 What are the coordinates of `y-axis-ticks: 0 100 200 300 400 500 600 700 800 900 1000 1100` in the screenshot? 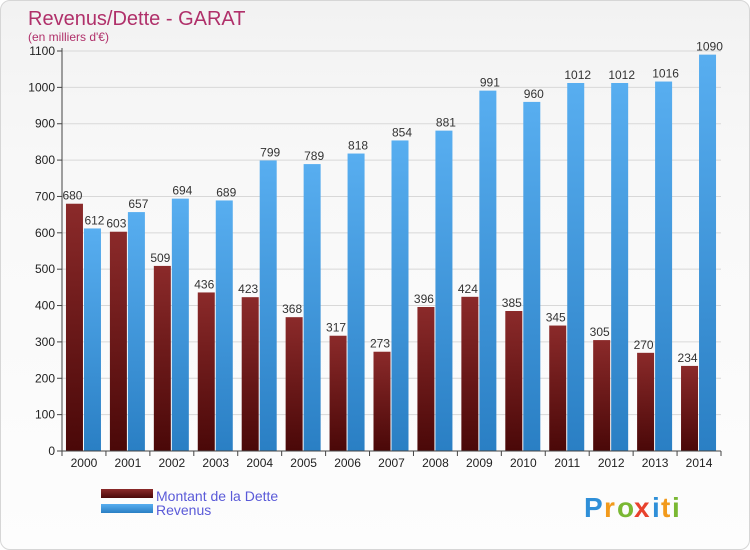 It's located at (45, 251).